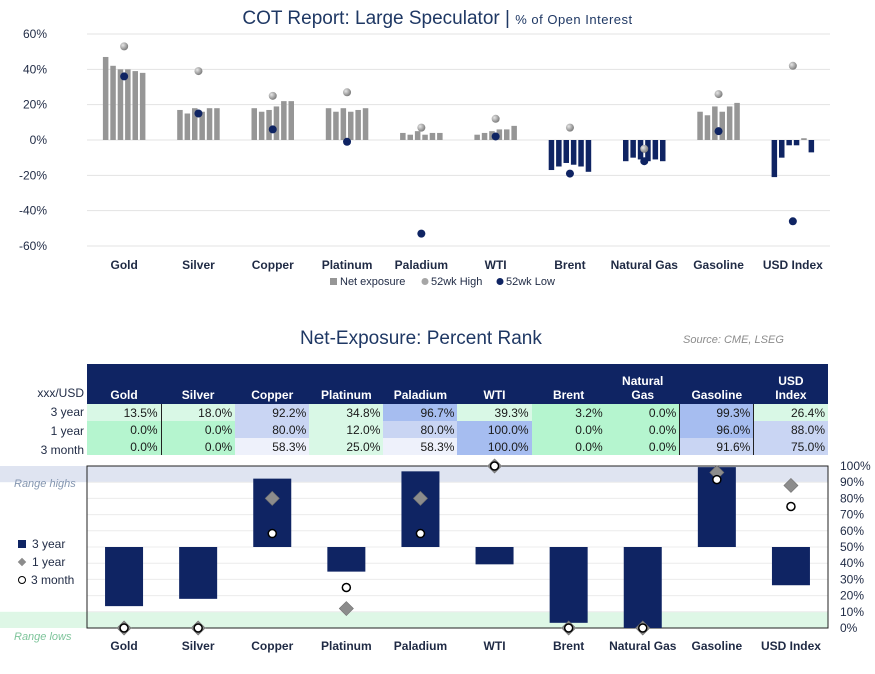 The height and width of the screenshot is (674, 875). I want to click on 52wk-low-point-brent, so click(569, 173).